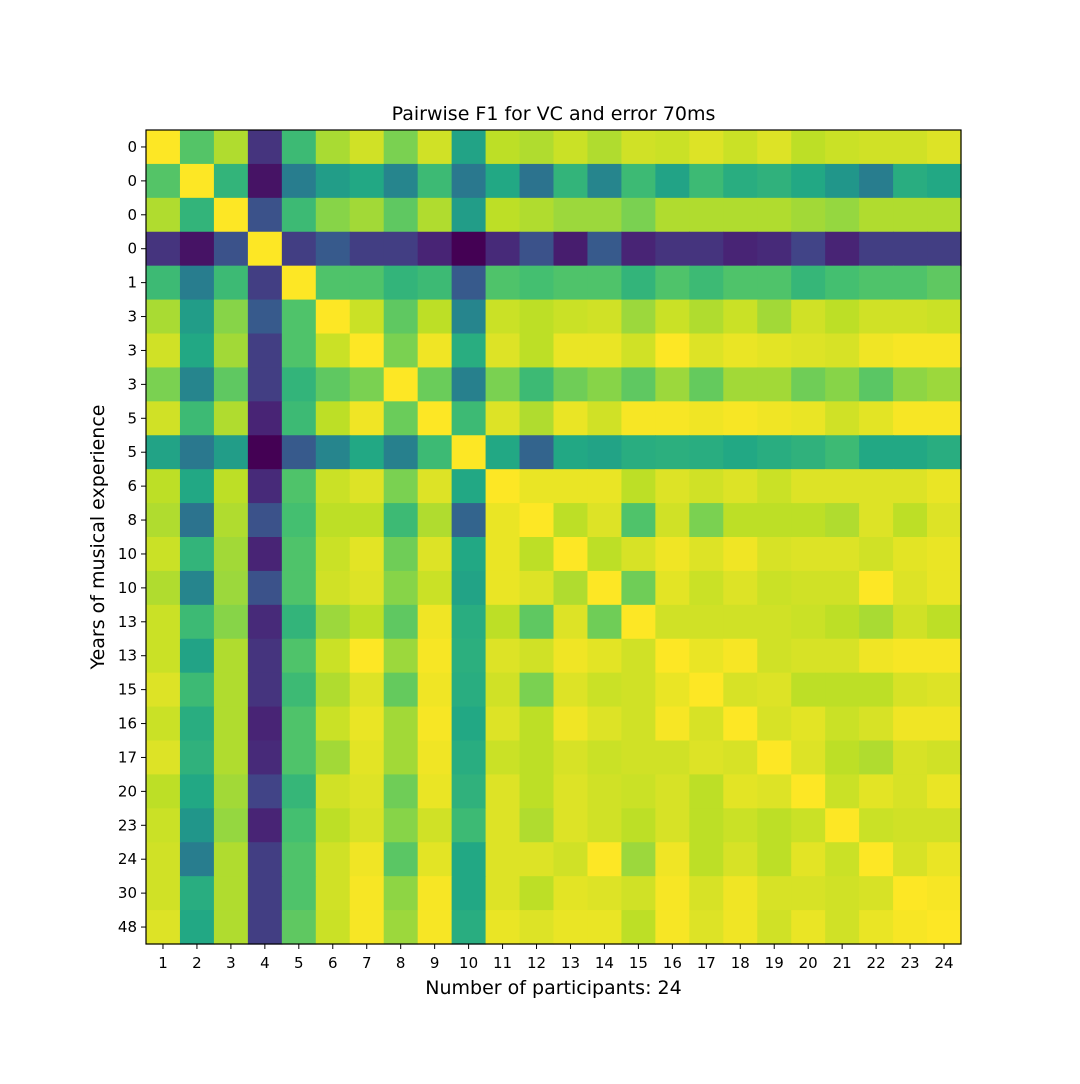 This screenshot has height=1084, width=1080. I want to click on y-tick-label: 13, so click(127, 656).